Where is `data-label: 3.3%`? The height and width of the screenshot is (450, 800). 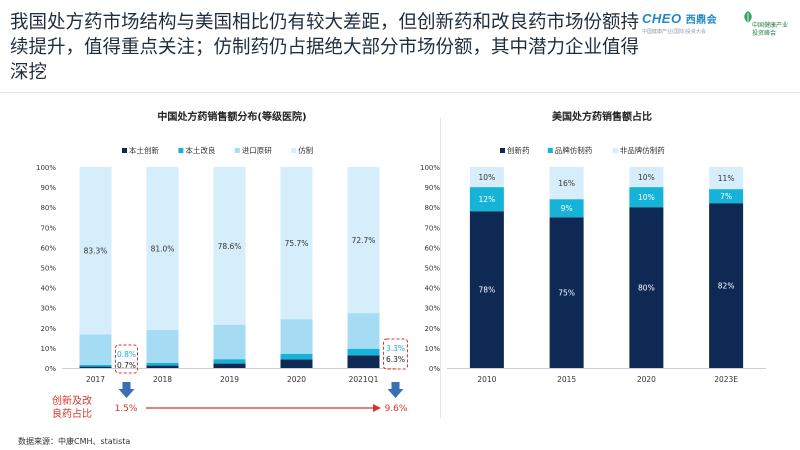
data-label: 3.3% is located at coordinates (395, 348).